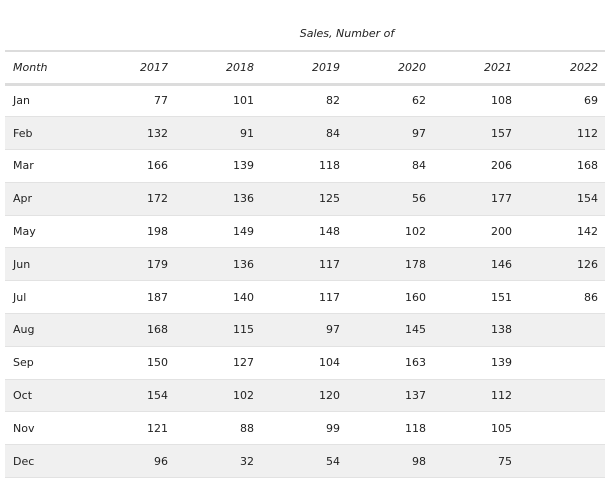 The height and width of the screenshot is (504, 612). I want to click on table-row: Dec 96 32 54 98 75, so click(305, 461).